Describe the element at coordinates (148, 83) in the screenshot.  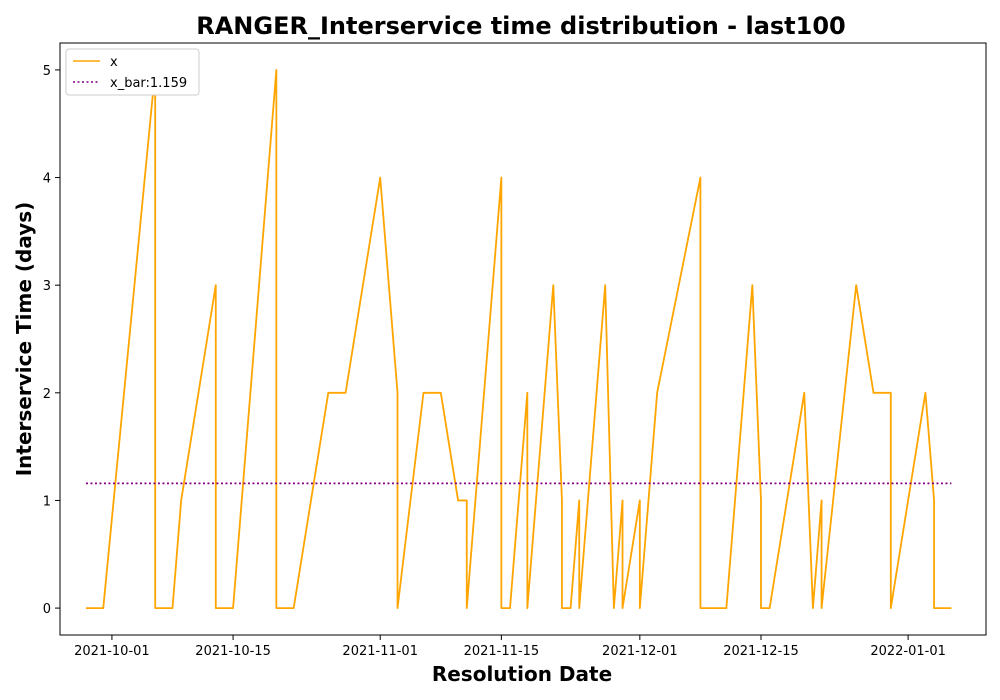
I see `legend-label-x-bar: x_bar:1.159` at that location.